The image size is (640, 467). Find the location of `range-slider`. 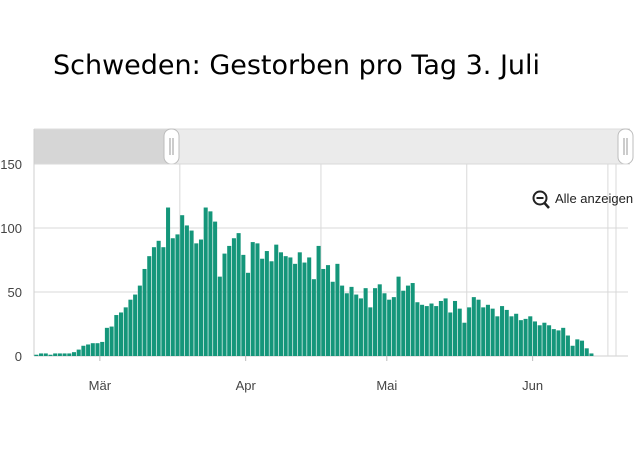

range-slider is located at coordinates (334, 146).